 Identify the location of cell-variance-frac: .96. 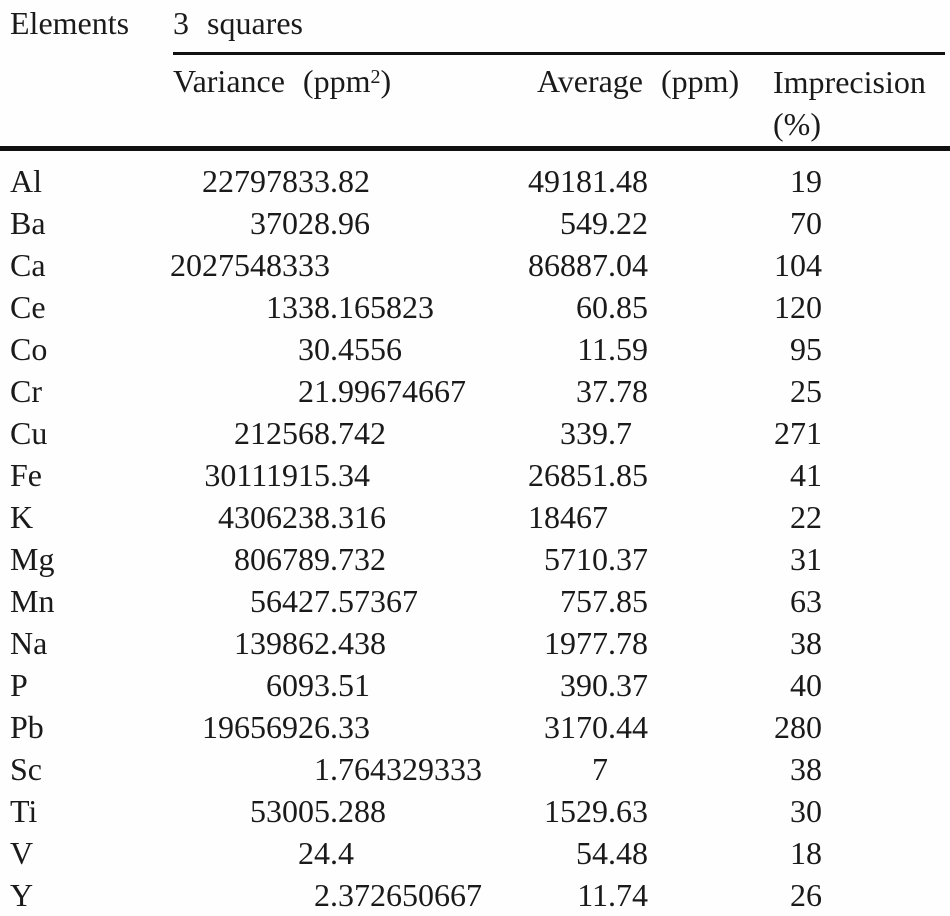
(350, 223).